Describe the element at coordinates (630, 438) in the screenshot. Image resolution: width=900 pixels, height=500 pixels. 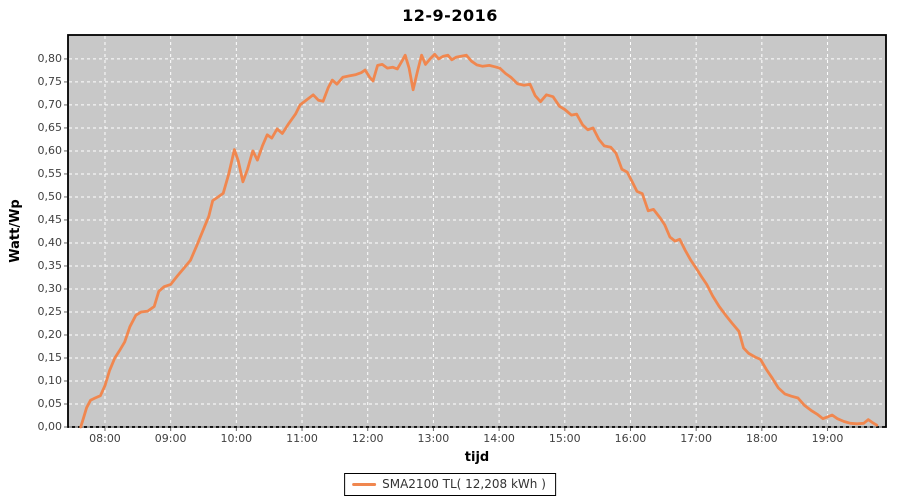
I see `x-tick-label: 16:00` at that location.